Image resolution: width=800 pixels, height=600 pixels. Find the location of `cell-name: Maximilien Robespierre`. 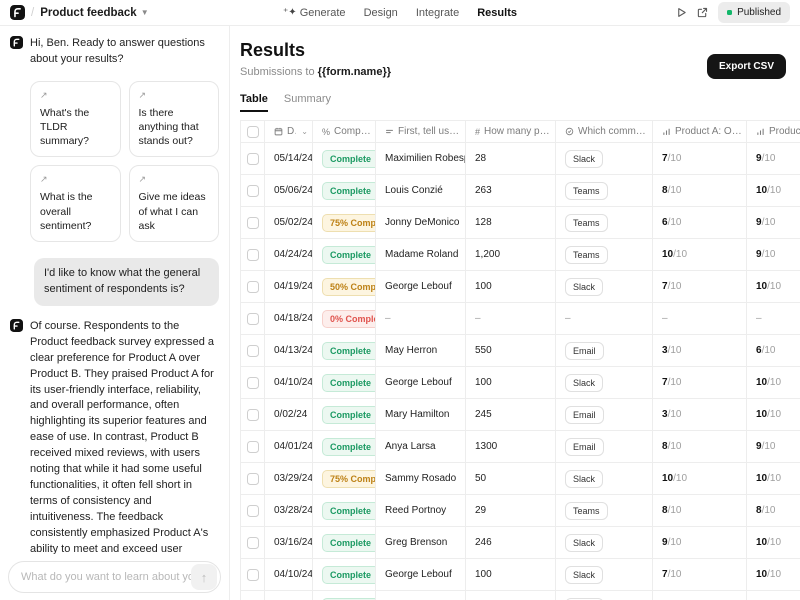

cell-name: Maximilien Robespierre is located at coordinates (420, 158).